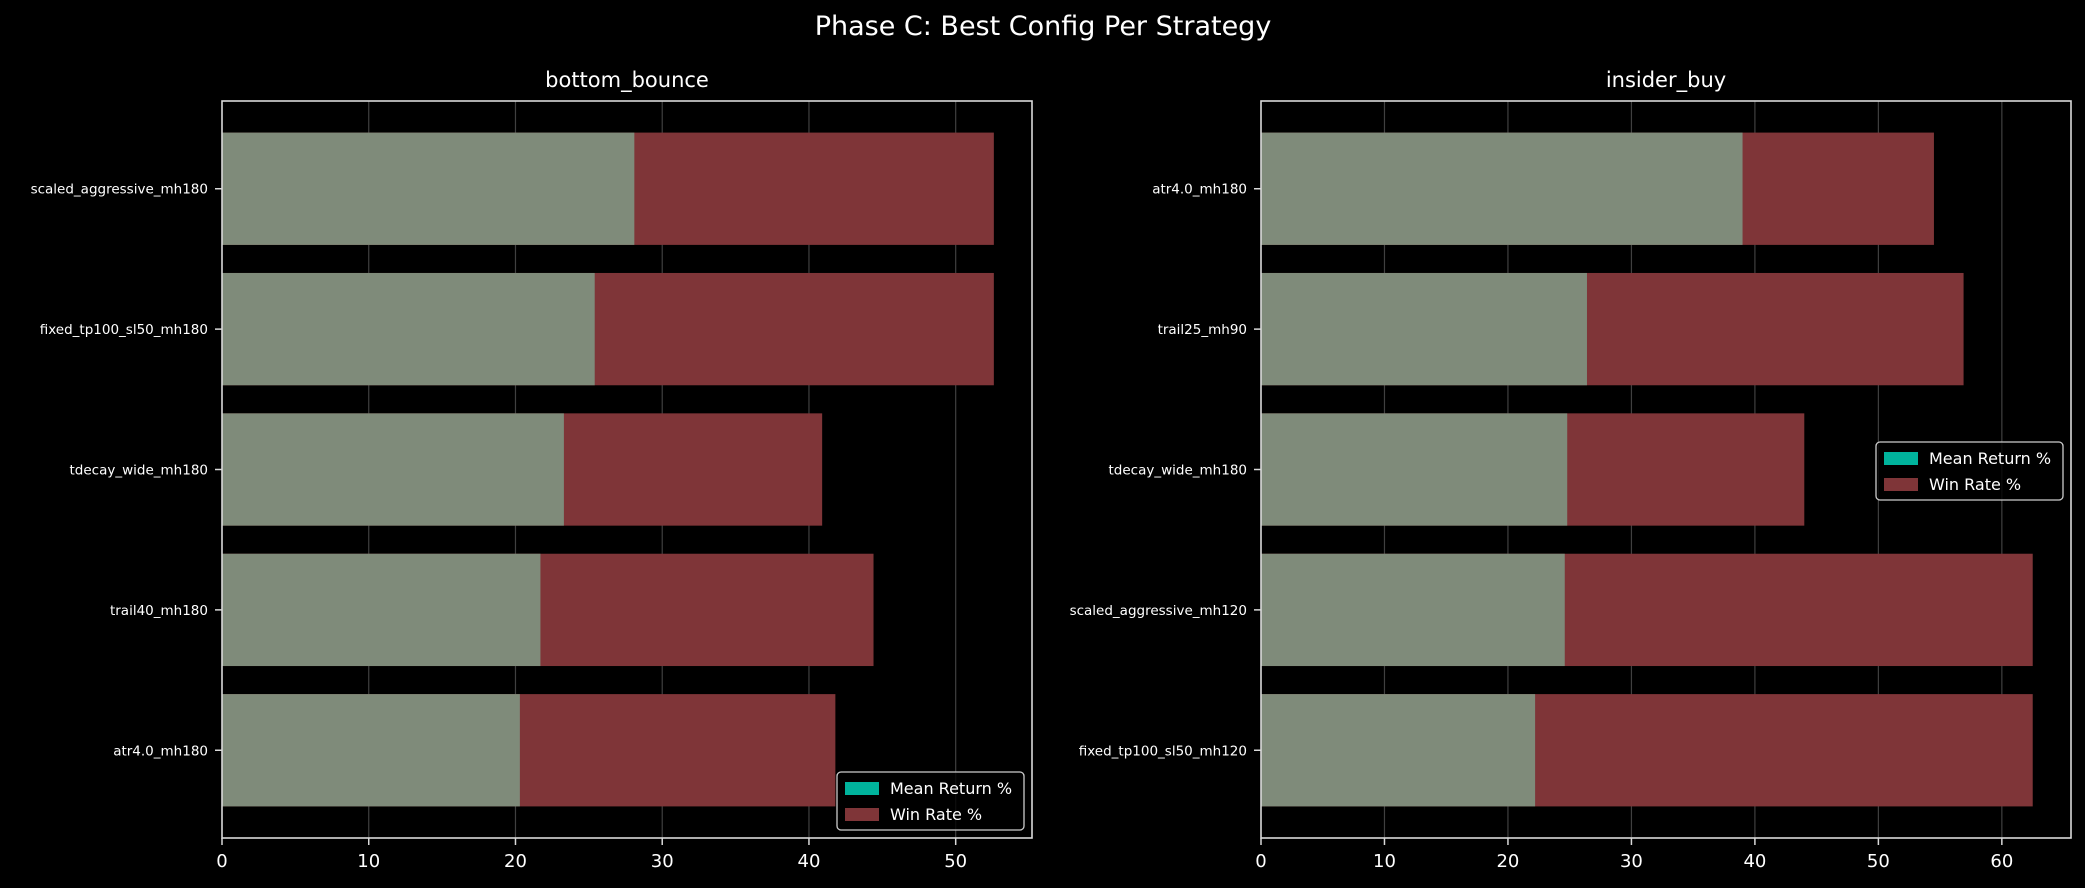 The height and width of the screenshot is (888, 2085). Describe the element at coordinates (124, 330) in the screenshot. I see `category-label-1: fixed_tp100_sl50_mh180` at that location.